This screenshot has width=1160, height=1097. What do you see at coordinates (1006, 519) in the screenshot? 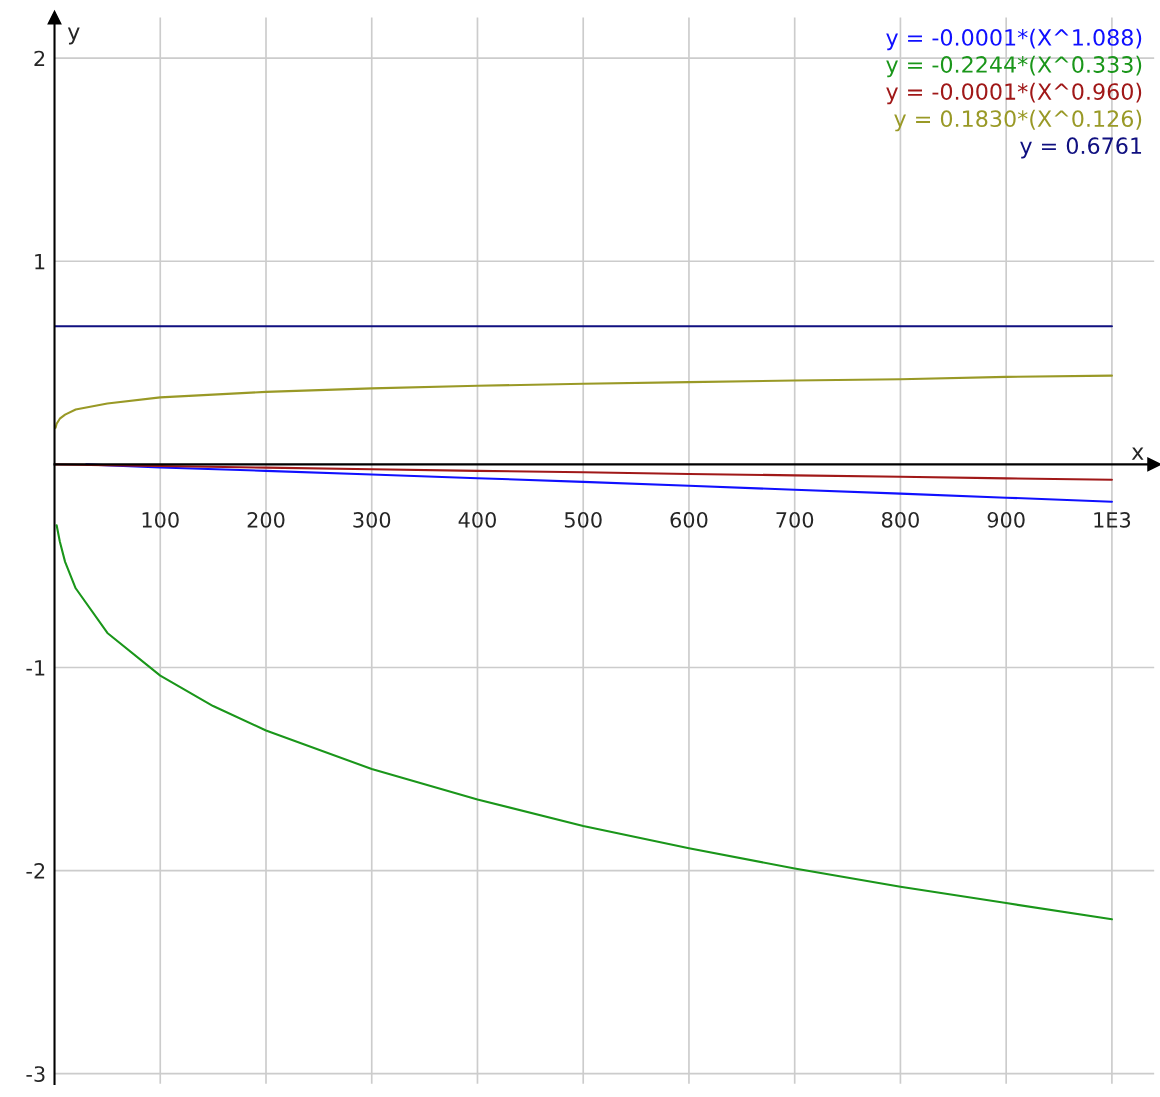
I see `x-tick-label: 900` at bounding box center [1006, 519].